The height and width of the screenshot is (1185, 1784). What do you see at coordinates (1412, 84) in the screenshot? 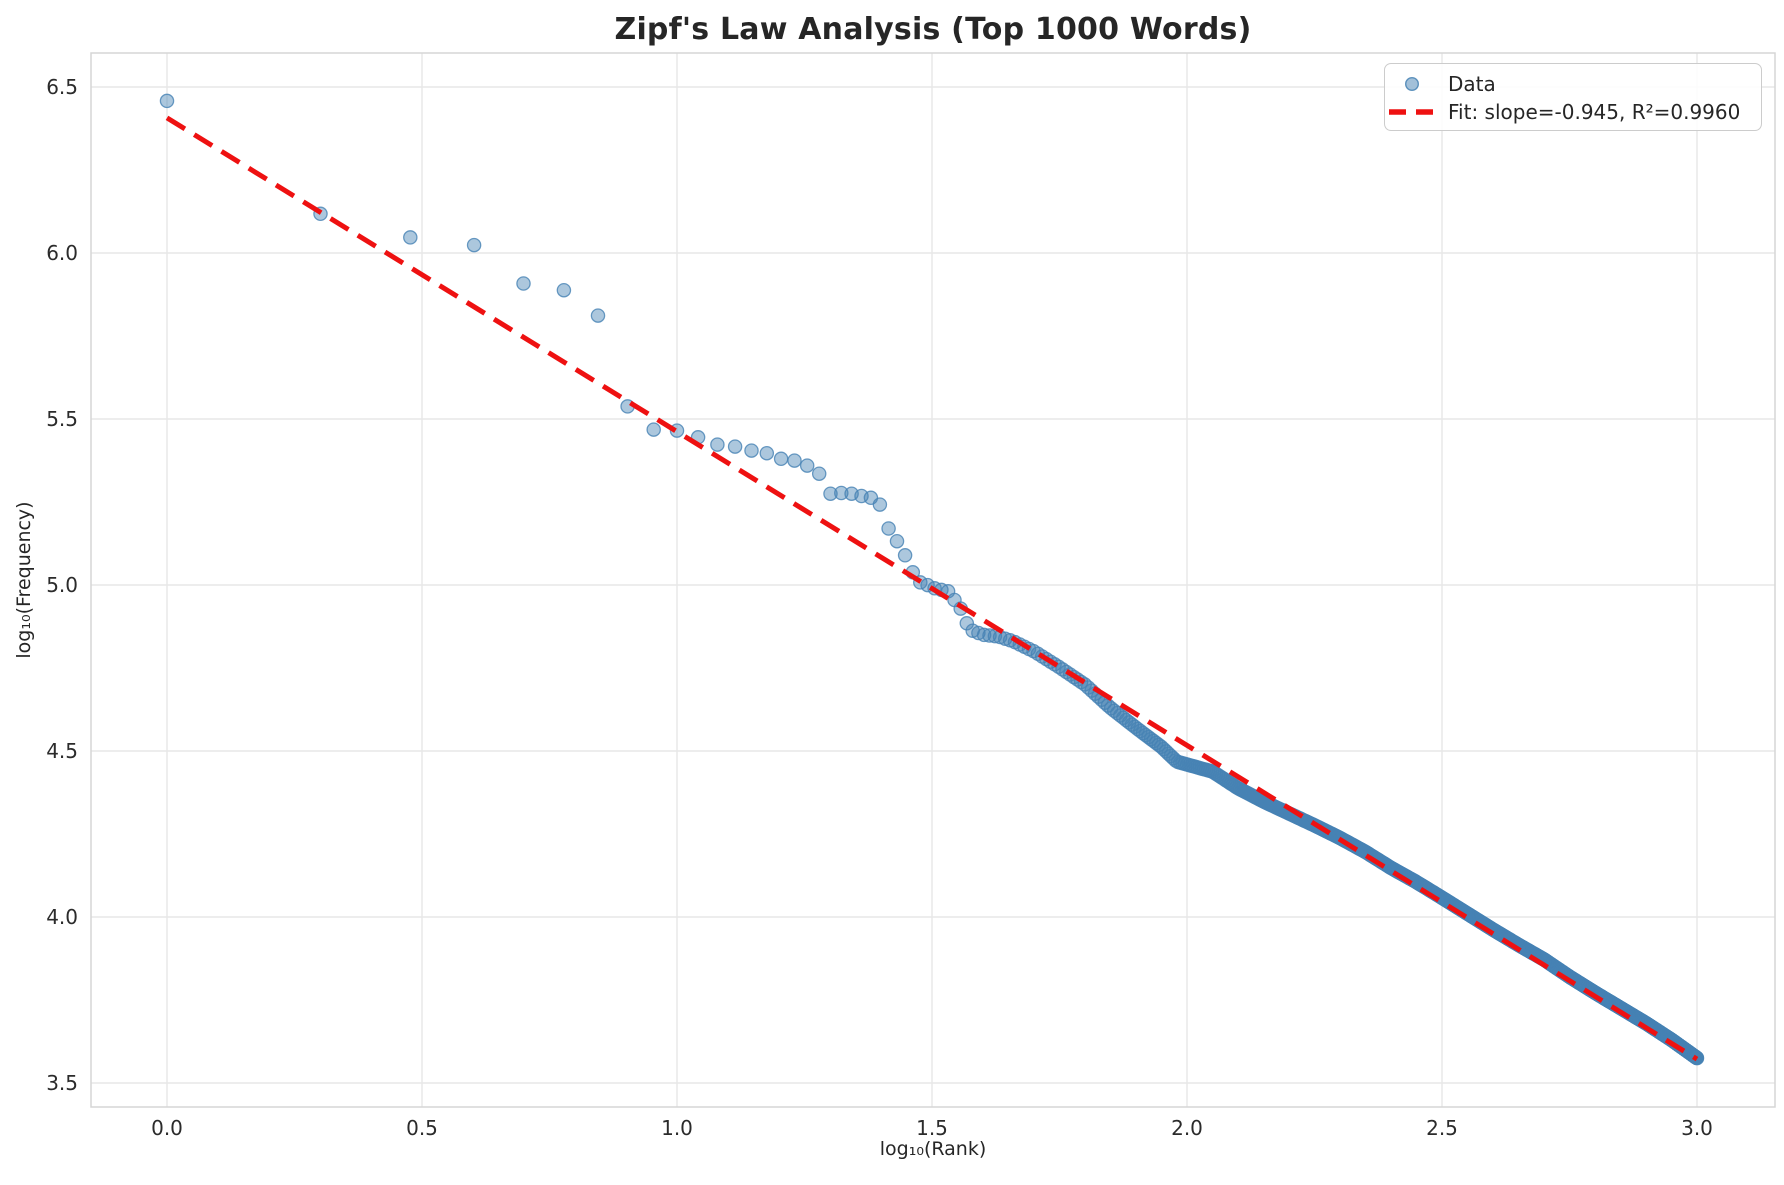
I see `data-marker-icon` at bounding box center [1412, 84].